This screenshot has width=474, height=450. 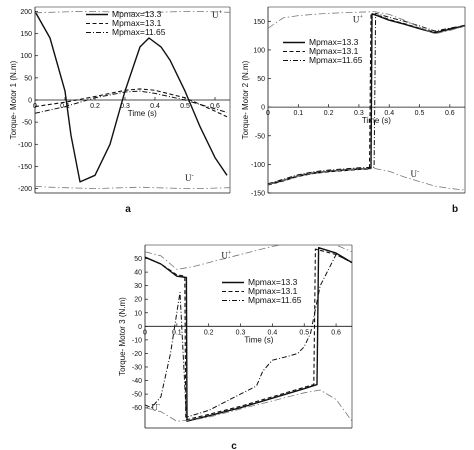 What do you see at coordinates (137, 340) in the screenshot?
I see `y-tick-label: -10` at bounding box center [137, 340].